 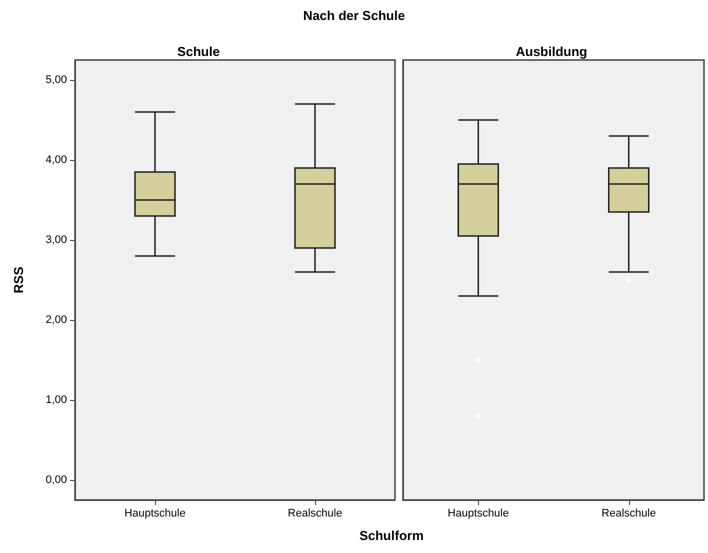 I want to click on x-axis-title: Schulform, so click(x=391, y=535).